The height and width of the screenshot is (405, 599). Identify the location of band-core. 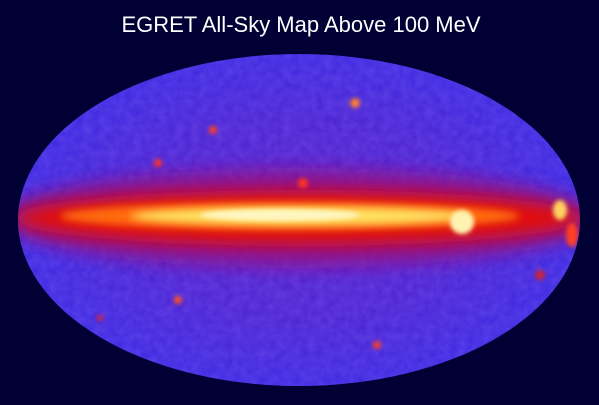
(280, 215).